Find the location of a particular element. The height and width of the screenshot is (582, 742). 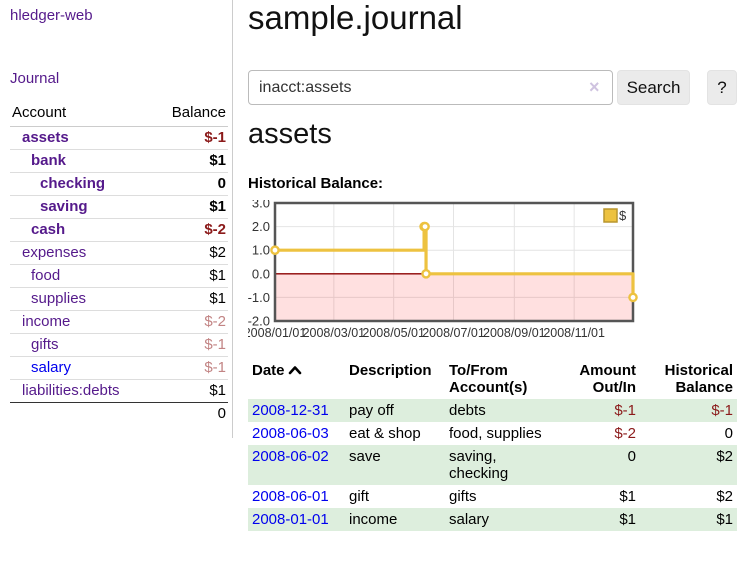

column-header-amount: Amount Out/In is located at coordinates (607, 379).